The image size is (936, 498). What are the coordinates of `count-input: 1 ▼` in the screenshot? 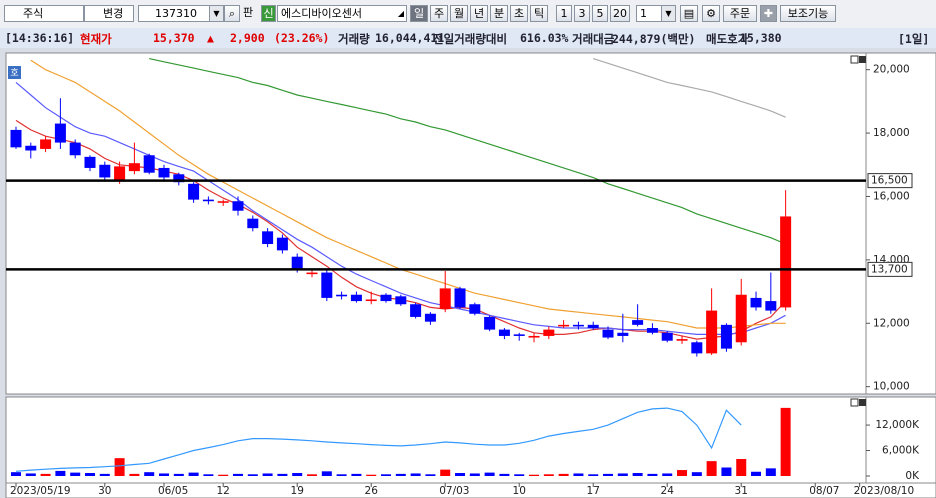 It's located at (656, 13).